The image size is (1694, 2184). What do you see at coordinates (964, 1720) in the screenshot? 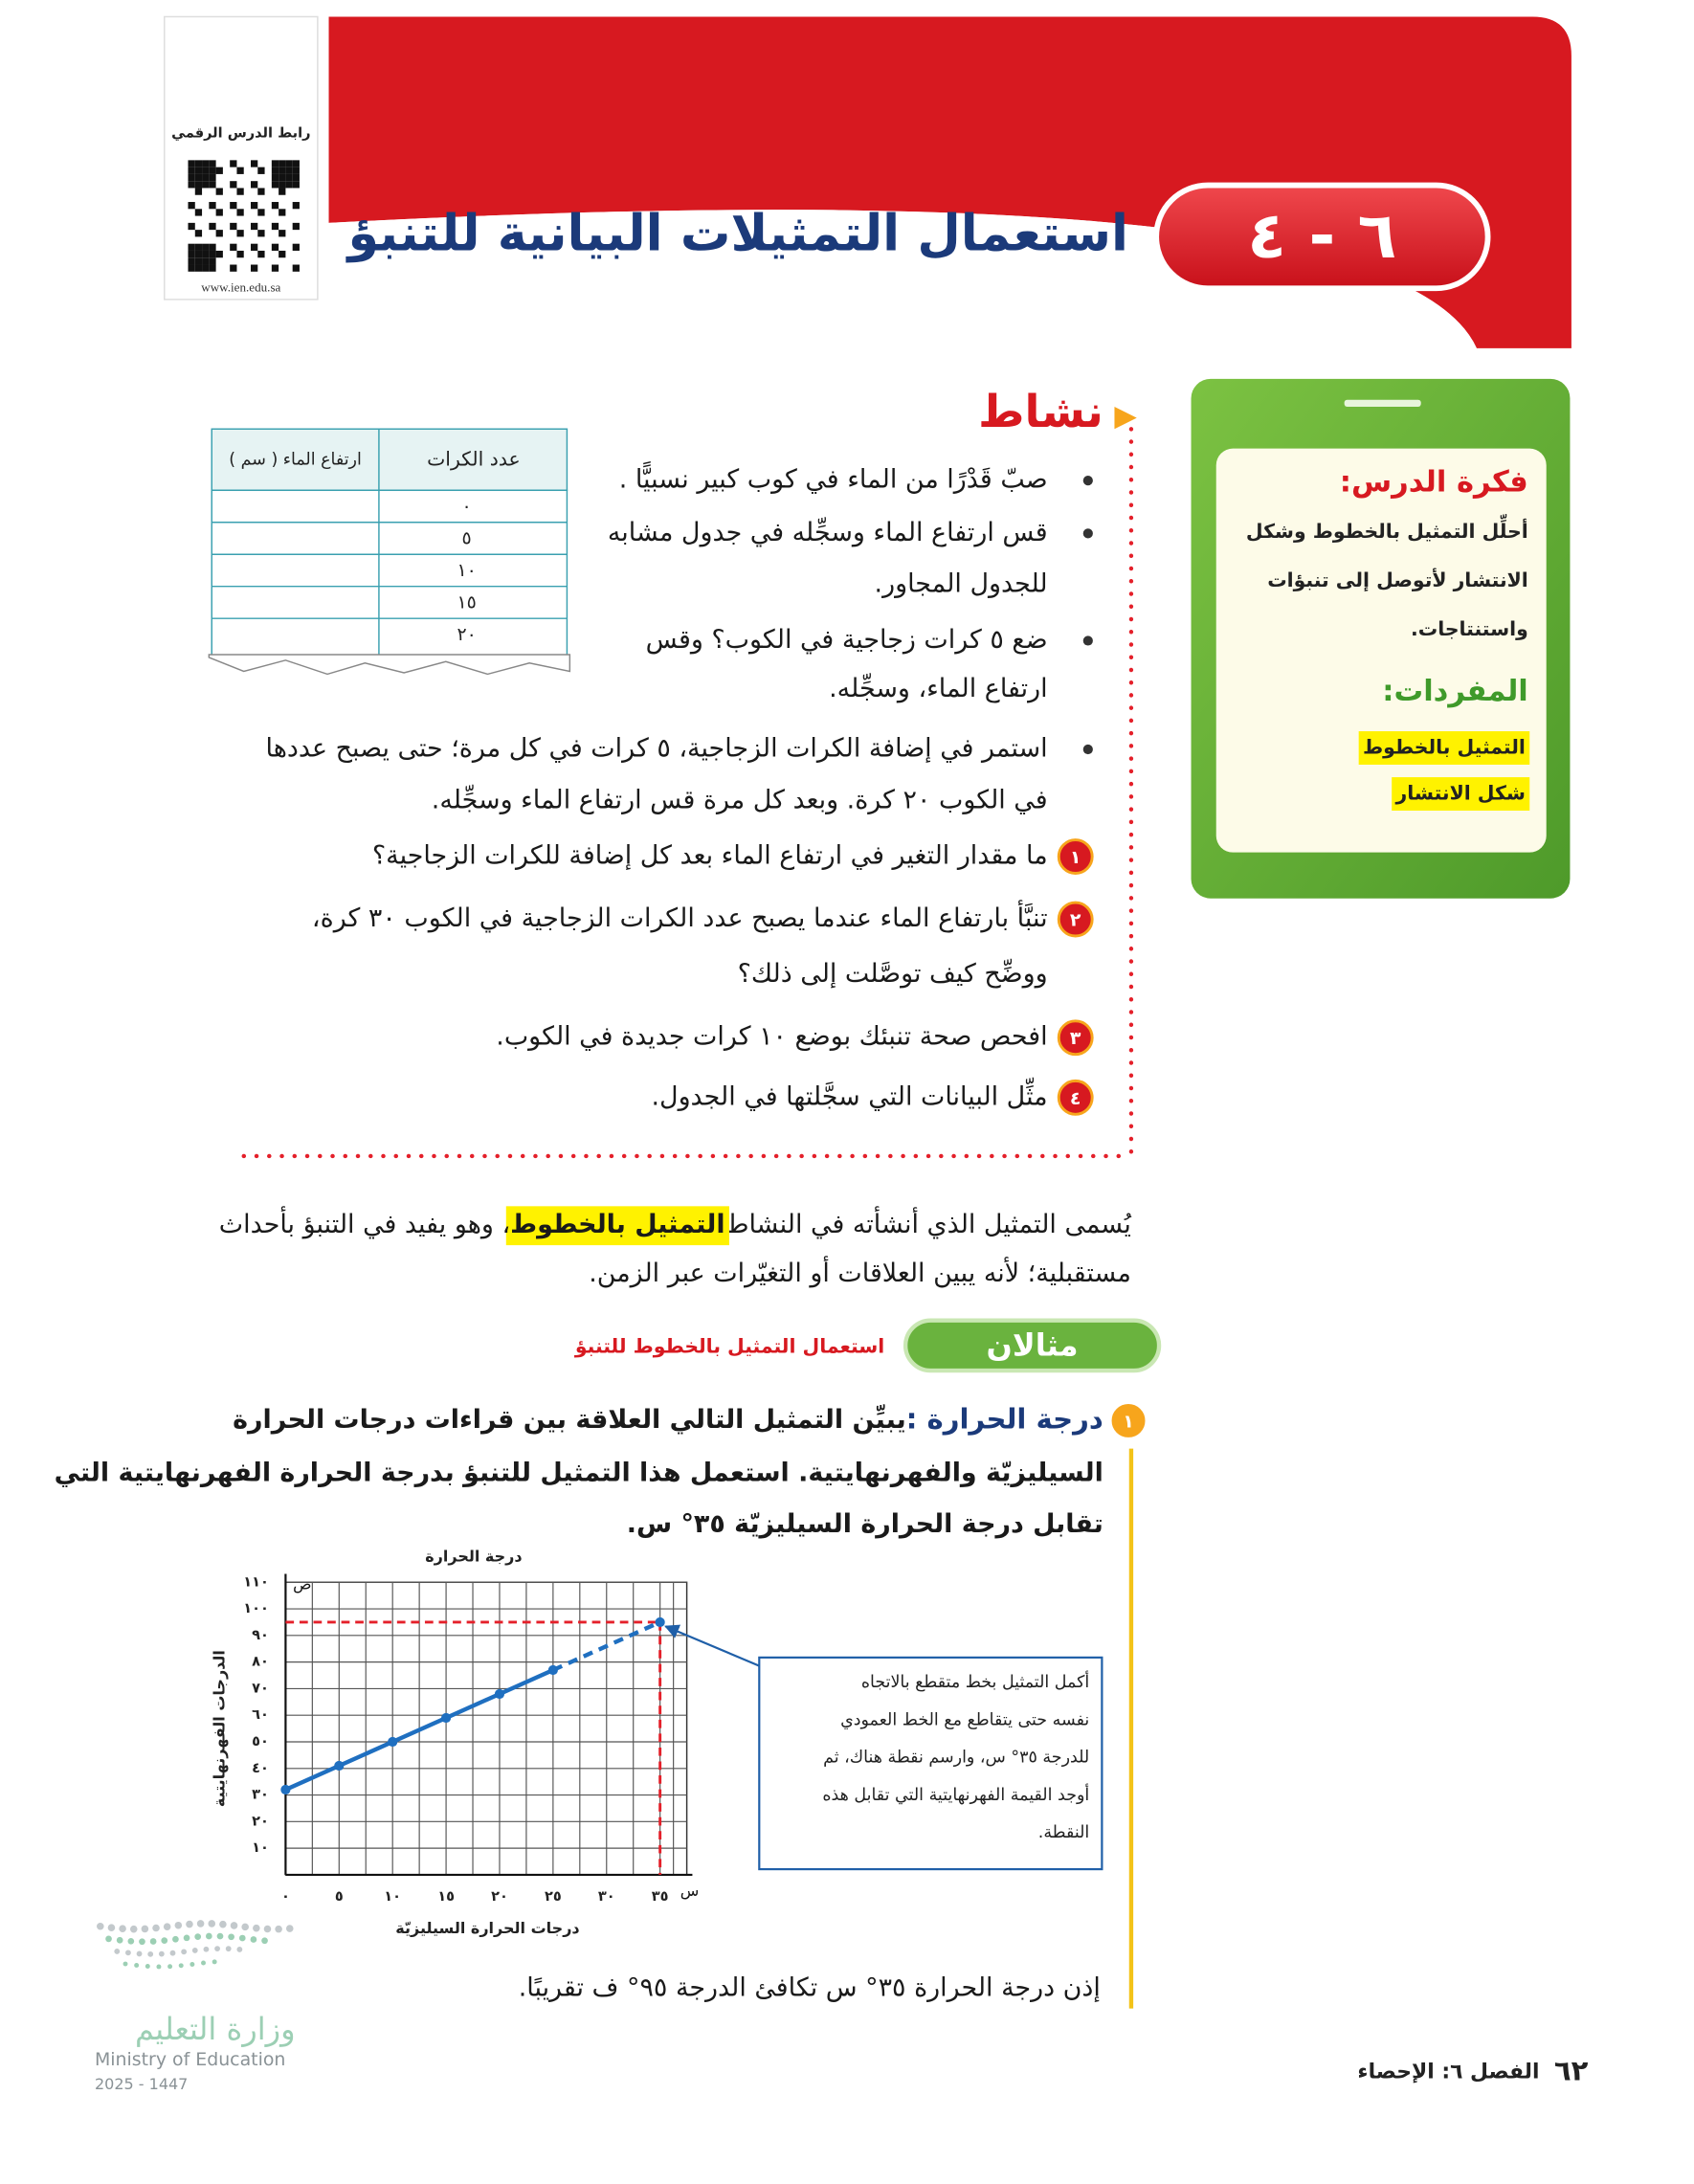
I see `callout-text: نفسه حتى يتقاطع مع الخط العمودي` at bounding box center [964, 1720].